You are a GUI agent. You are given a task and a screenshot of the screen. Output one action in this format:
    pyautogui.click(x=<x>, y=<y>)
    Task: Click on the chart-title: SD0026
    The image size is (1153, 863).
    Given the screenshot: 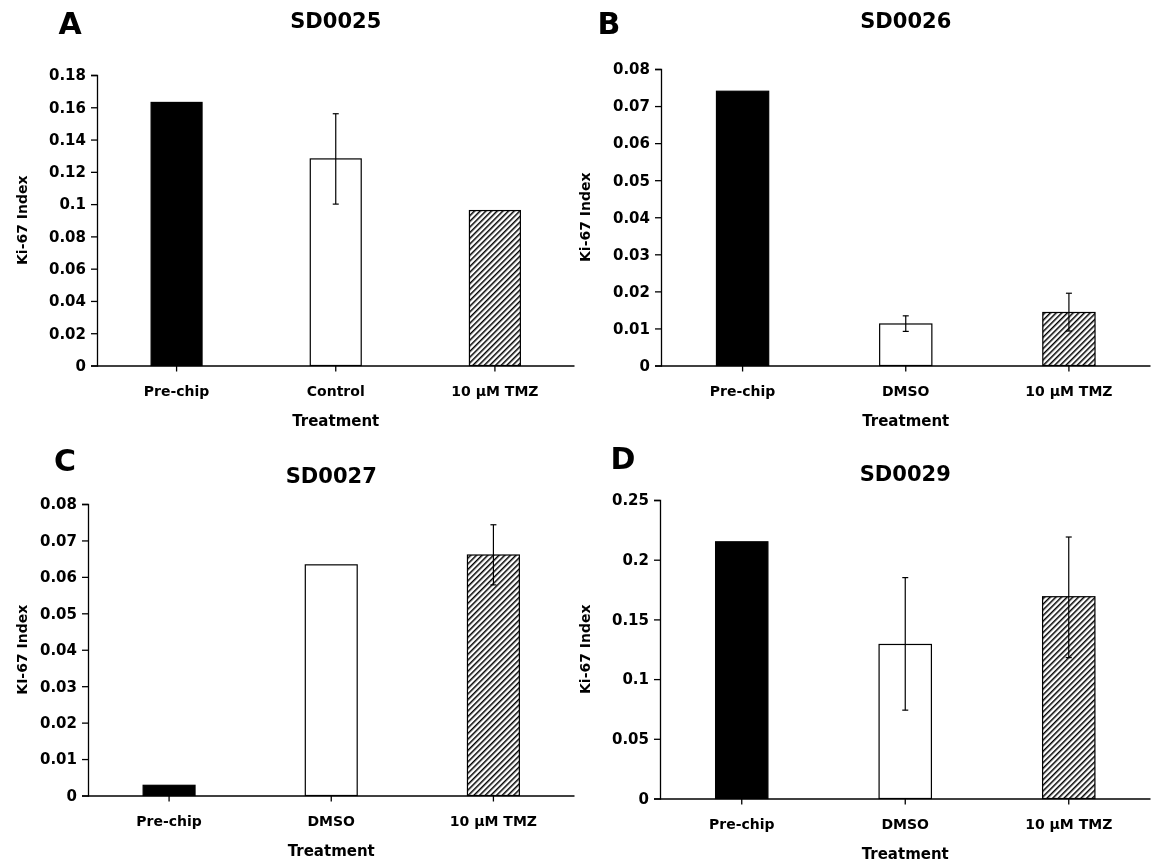 What is the action you would take?
    pyautogui.click(x=906, y=21)
    